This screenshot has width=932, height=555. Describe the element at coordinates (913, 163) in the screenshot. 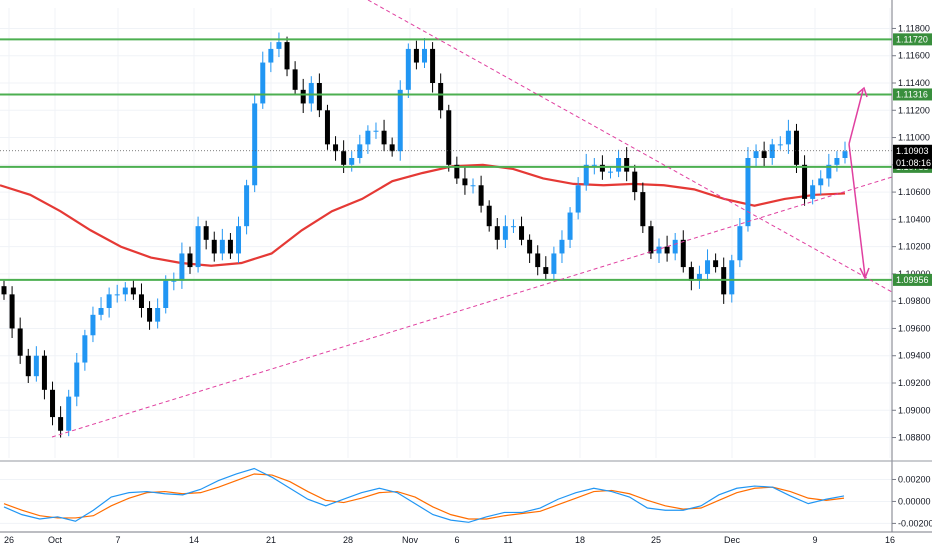

I see `countdown-label: 01:08:16` at that location.